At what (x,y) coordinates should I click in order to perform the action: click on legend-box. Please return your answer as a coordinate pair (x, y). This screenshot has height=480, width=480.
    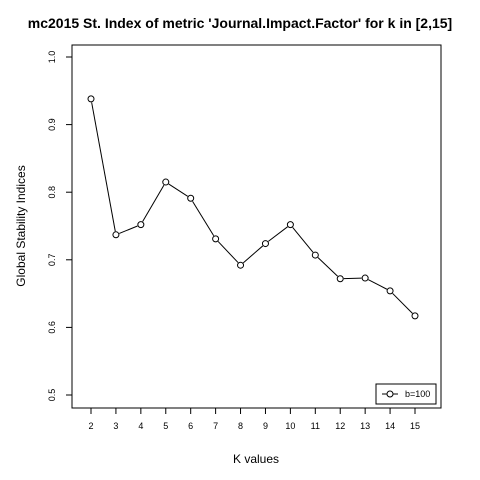
    Looking at the image, I should click on (406, 394).